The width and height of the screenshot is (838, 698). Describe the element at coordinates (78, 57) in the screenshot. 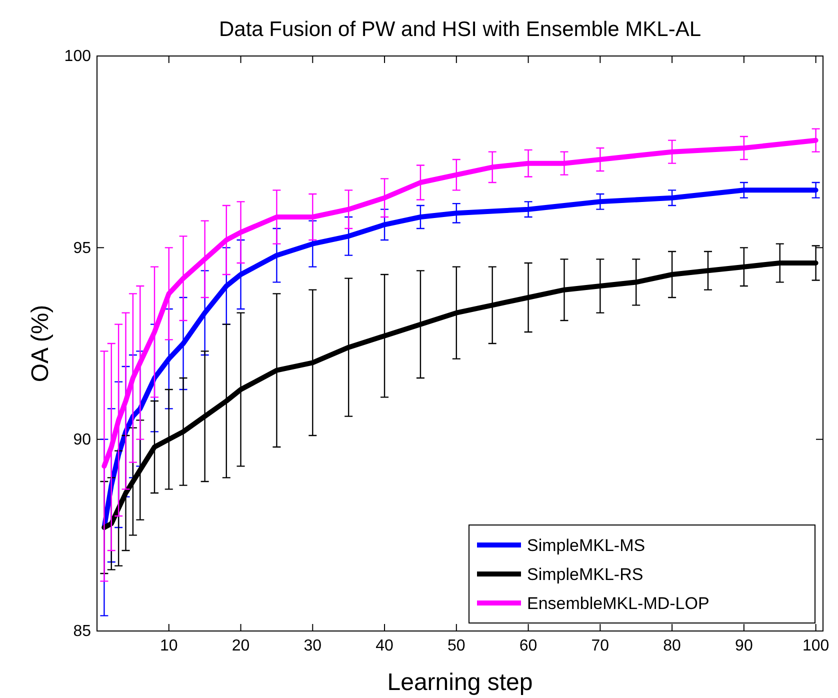

I see `y-tick-label: 100` at that location.